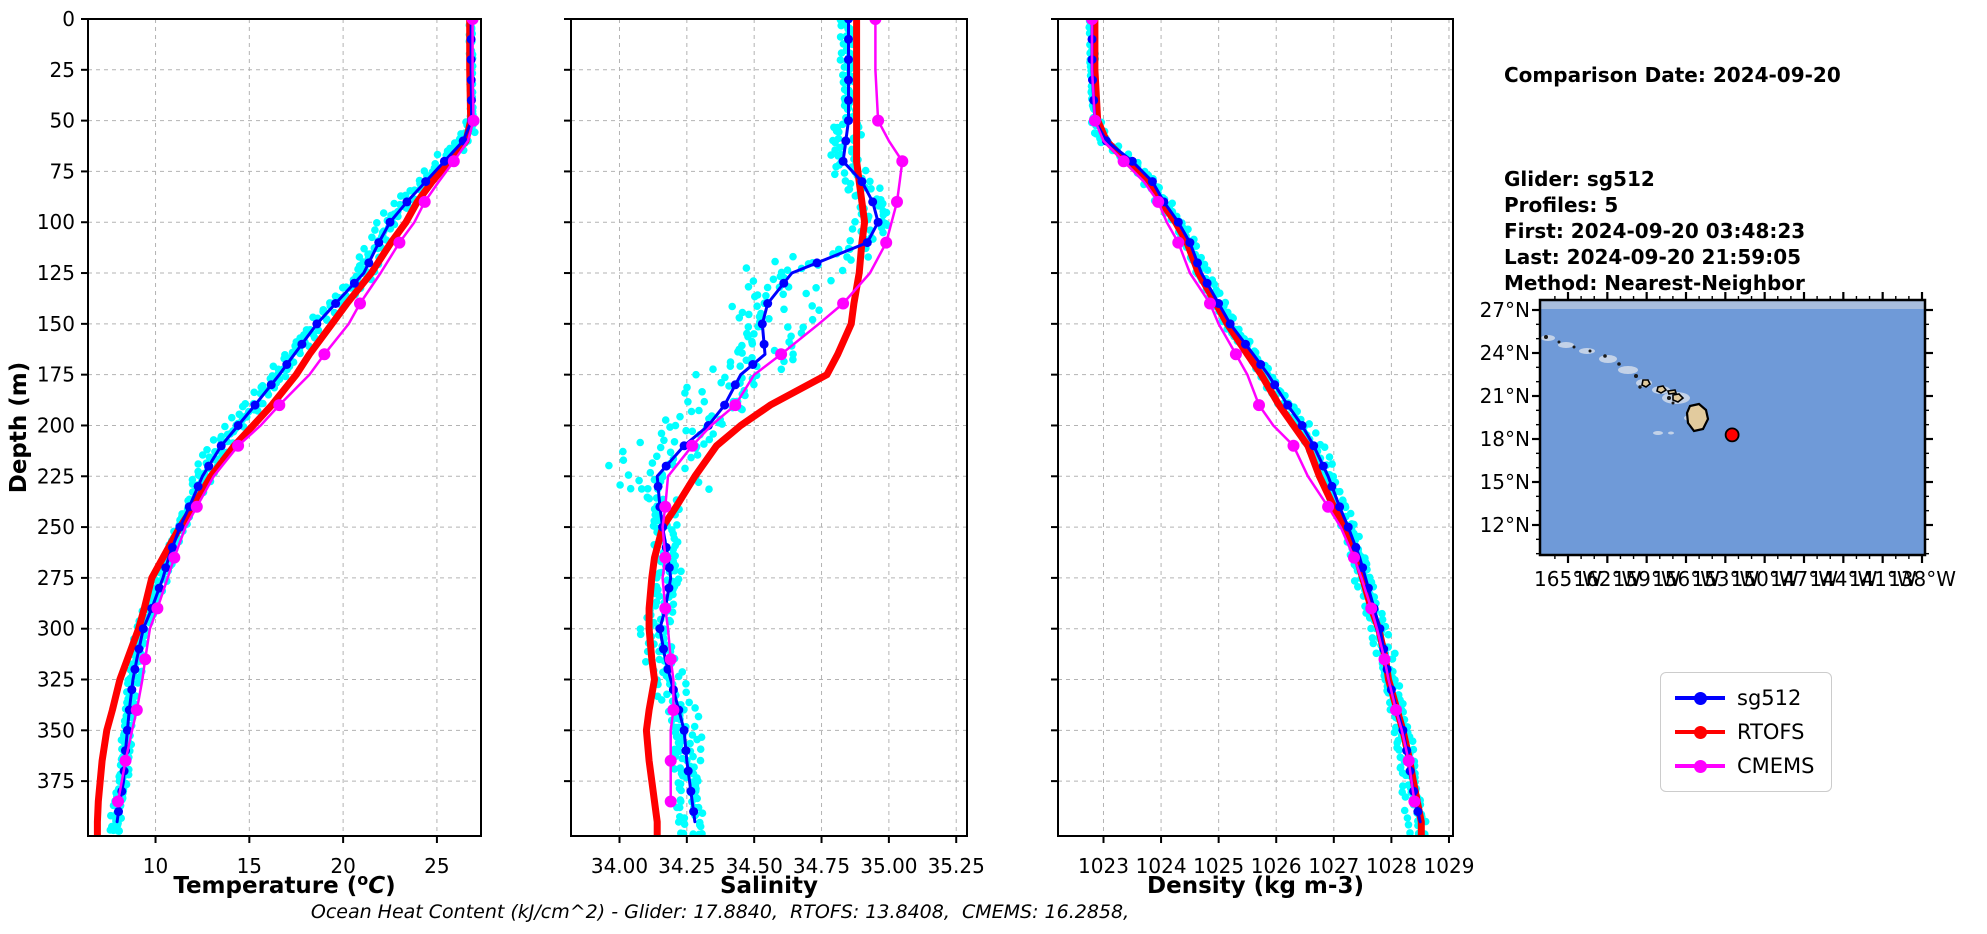 The image size is (1987, 934). I want to click on island-maui, so click(1678, 398).